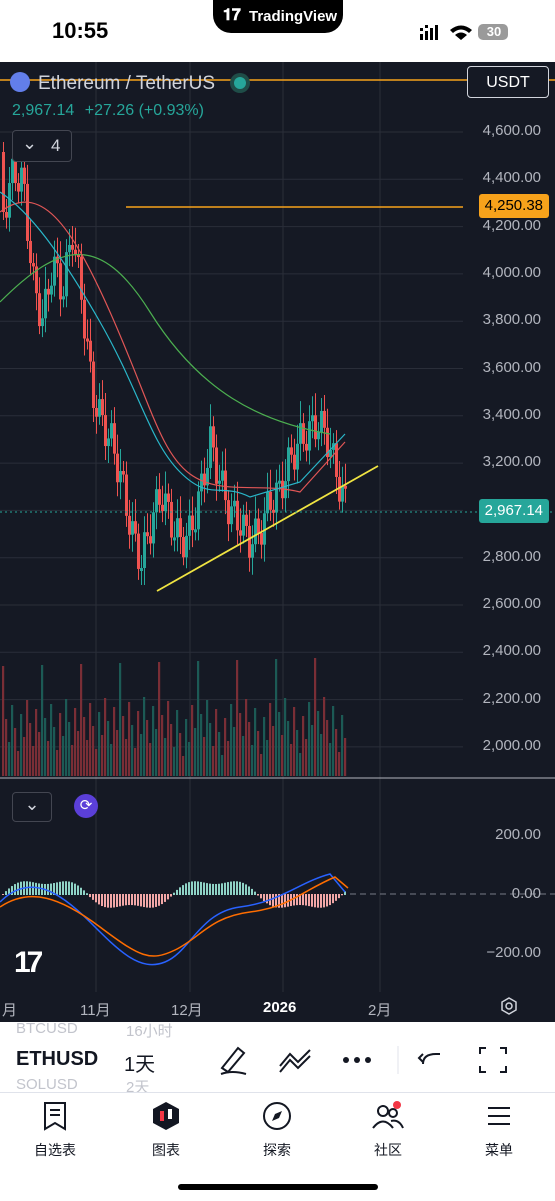 This screenshot has width=555, height=1201. What do you see at coordinates (128, 85) in the screenshot?
I see `symbol-title-row: Ethereum / TetherUS` at bounding box center [128, 85].